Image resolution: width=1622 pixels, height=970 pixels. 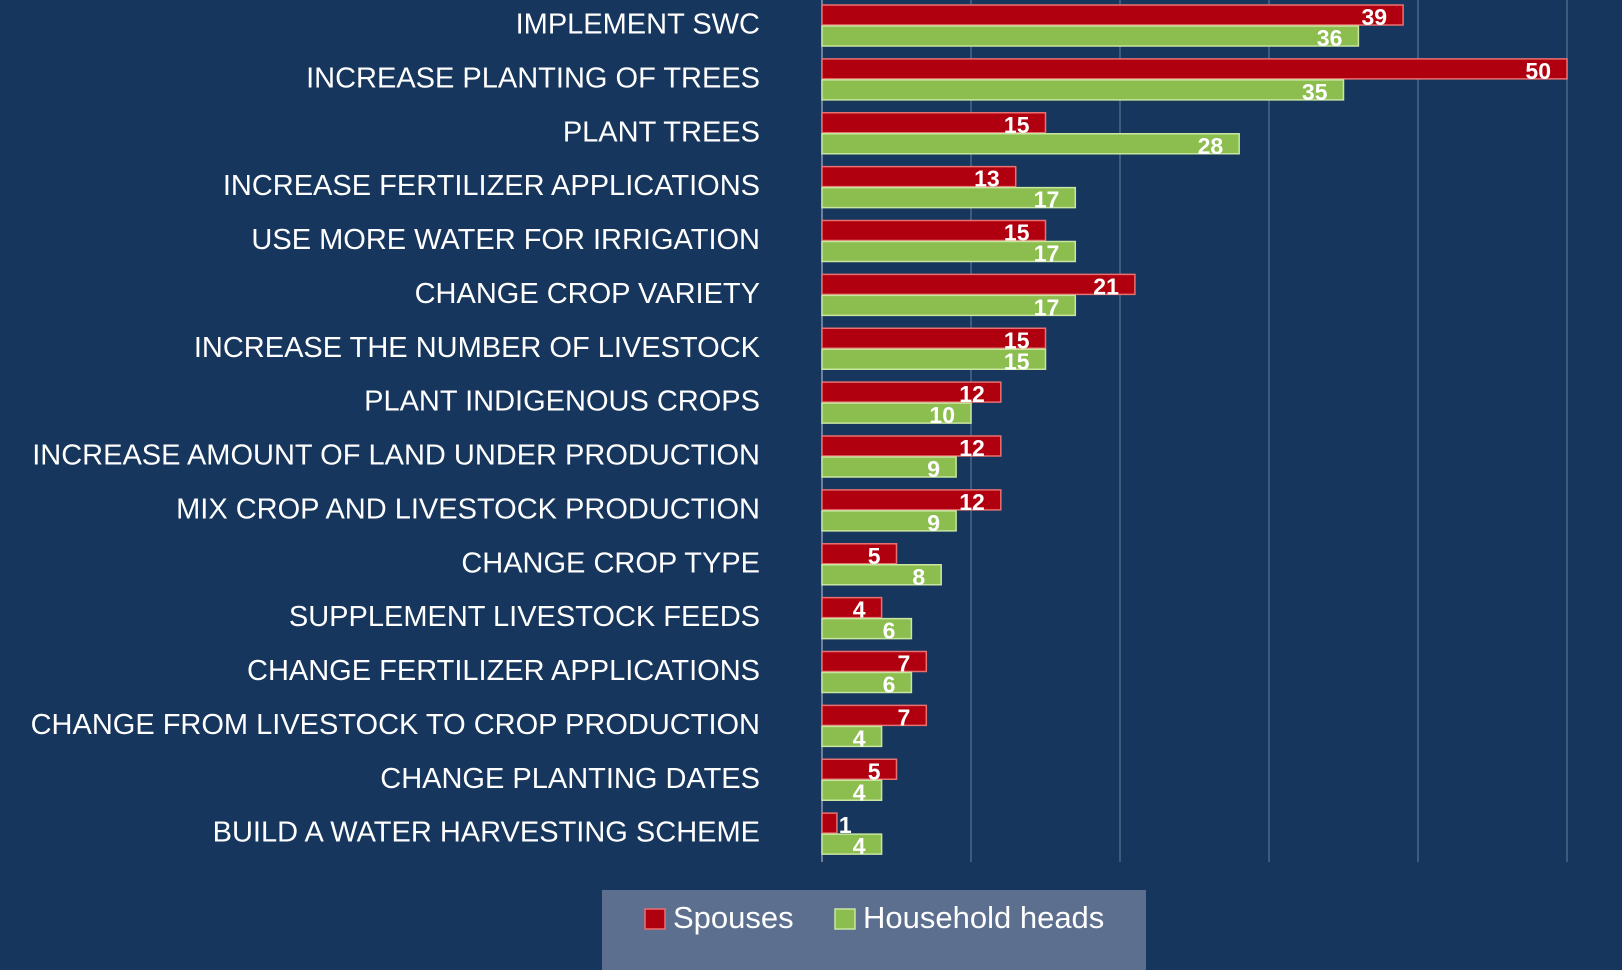 What do you see at coordinates (486, 833) in the screenshot?
I see `y-tick-label: BUILD A WATER HARVESTING SCHEME` at bounding box center [486, 833].